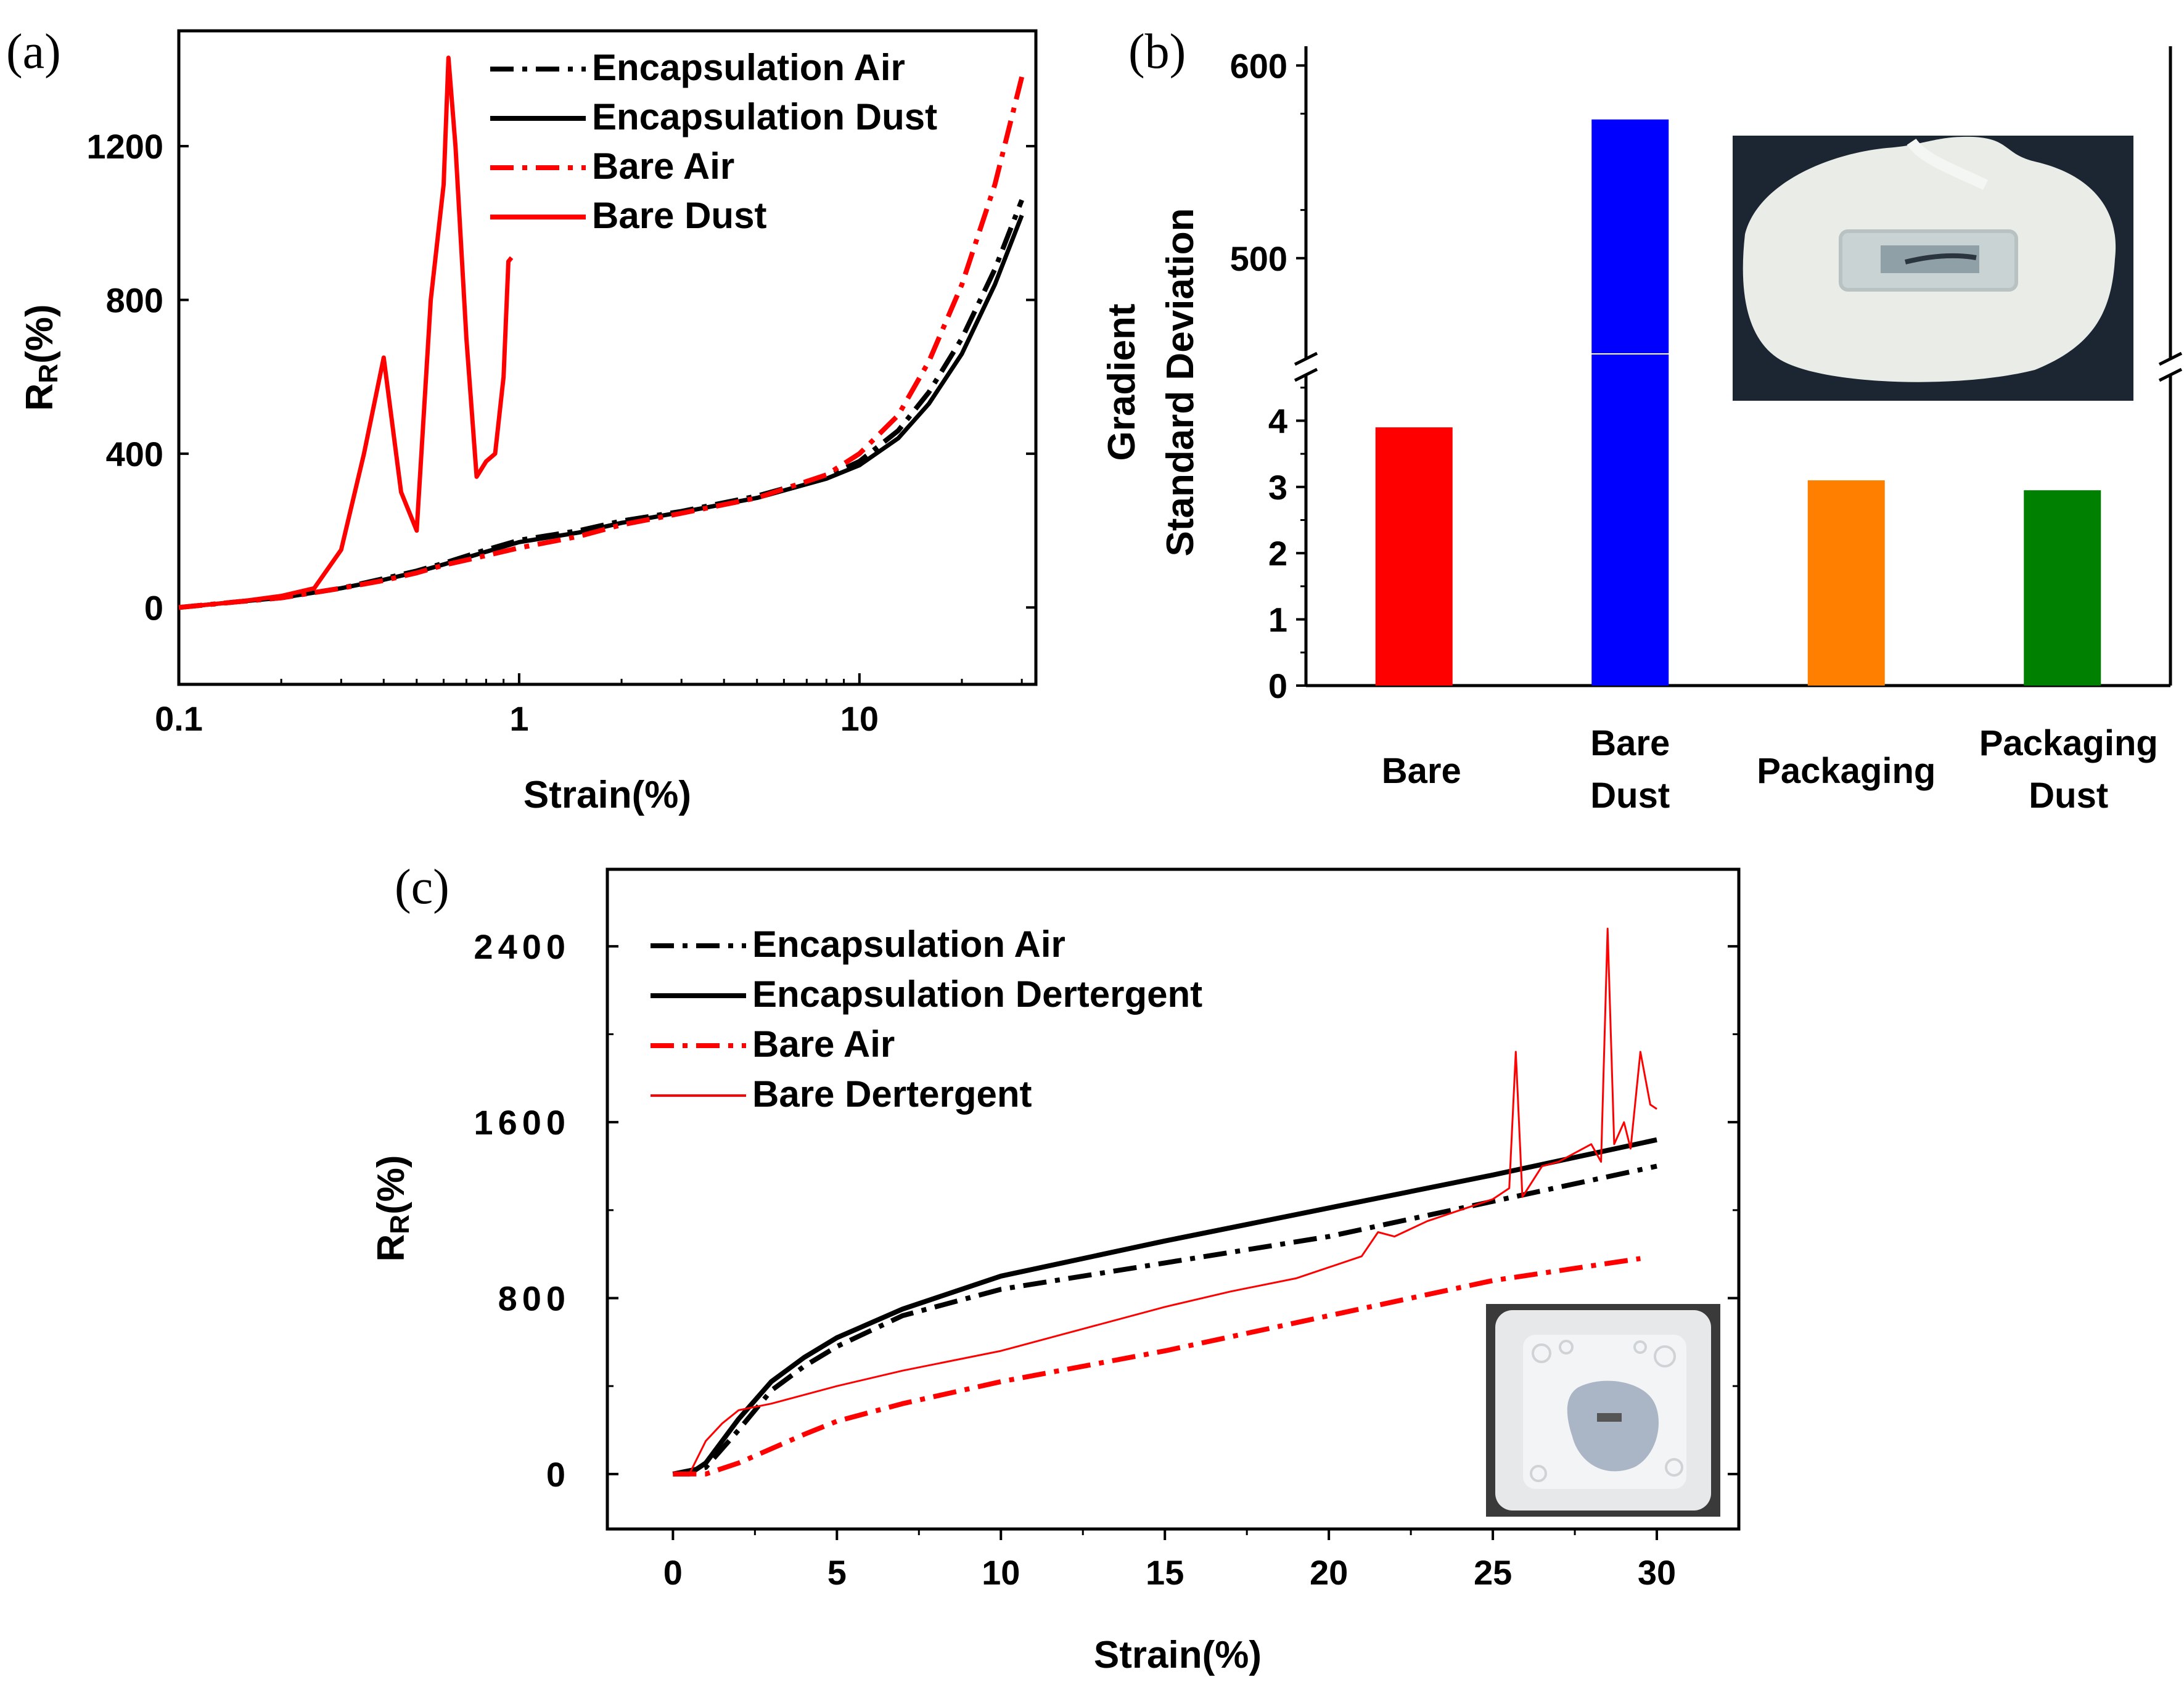  I want to click on panel-c-x-tick-label: 5, so click(837, 1572).